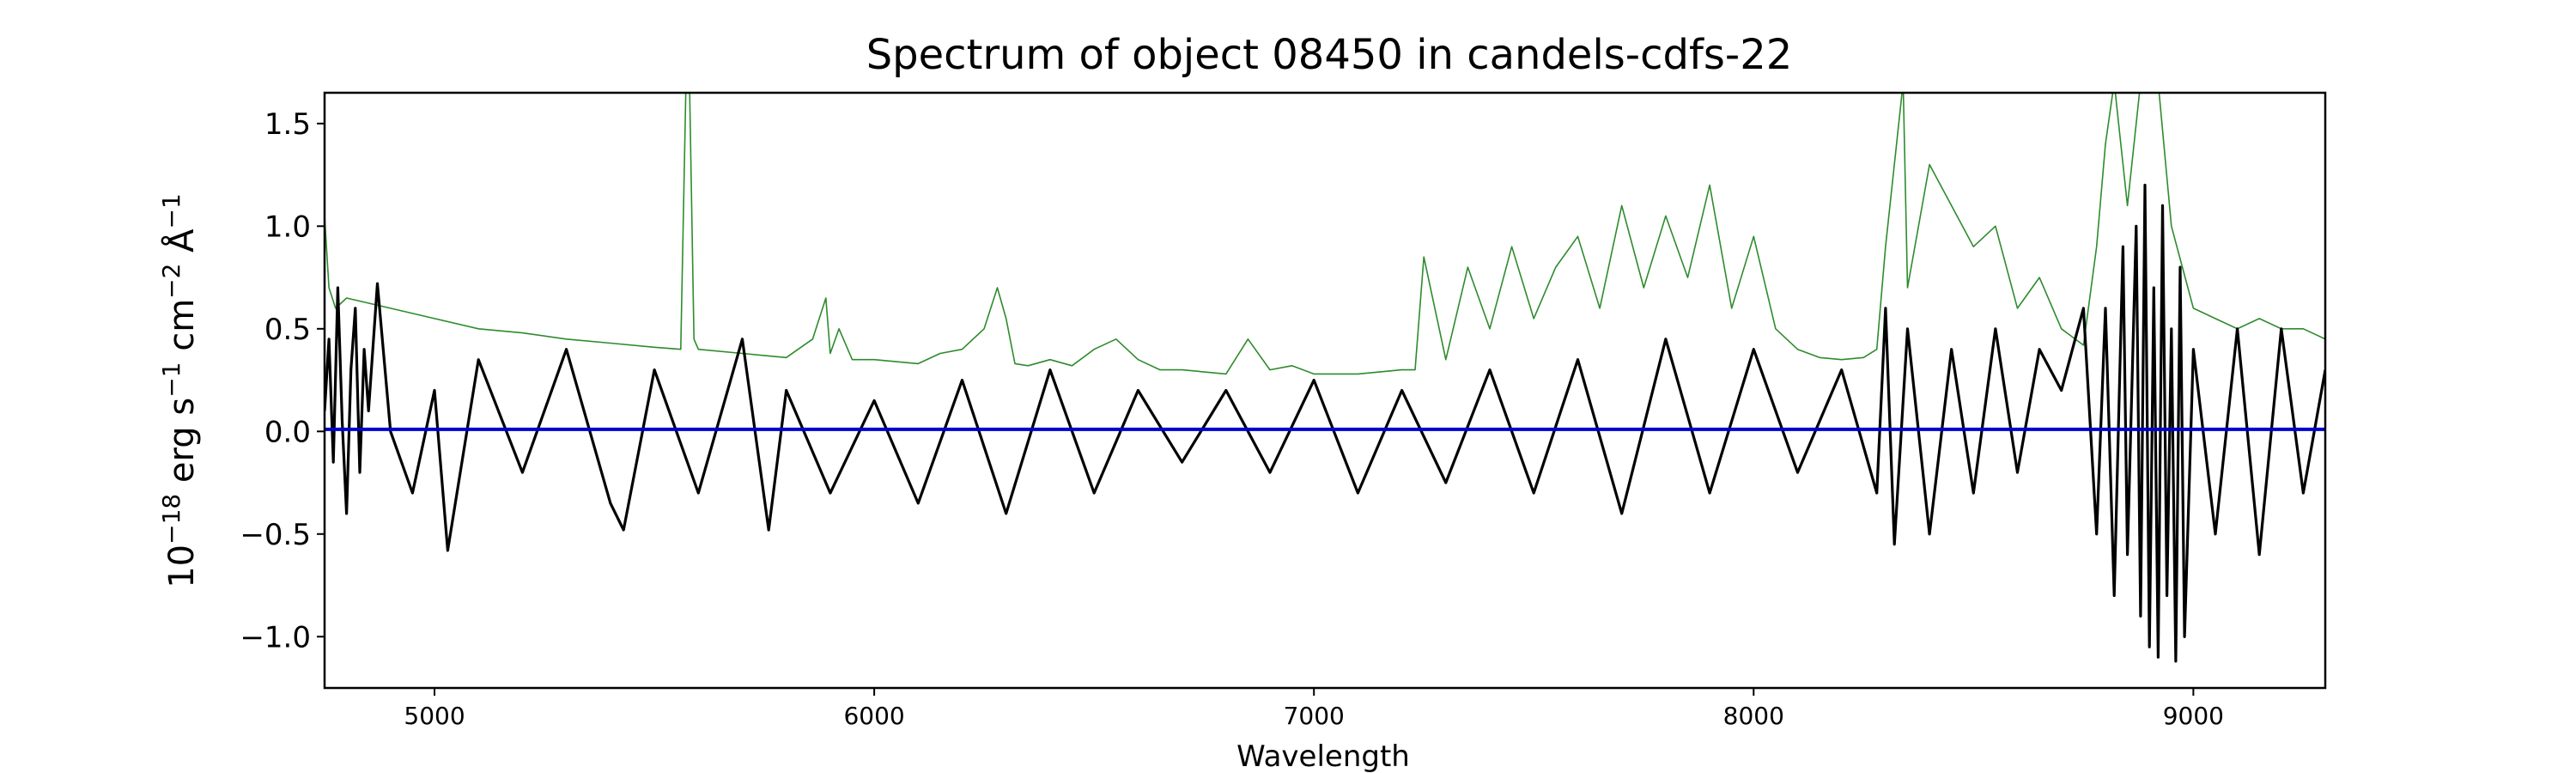  Describe the element at coordinates (275, 535) in the screenshot. I see `y-tick-label: −0.5` at that location.